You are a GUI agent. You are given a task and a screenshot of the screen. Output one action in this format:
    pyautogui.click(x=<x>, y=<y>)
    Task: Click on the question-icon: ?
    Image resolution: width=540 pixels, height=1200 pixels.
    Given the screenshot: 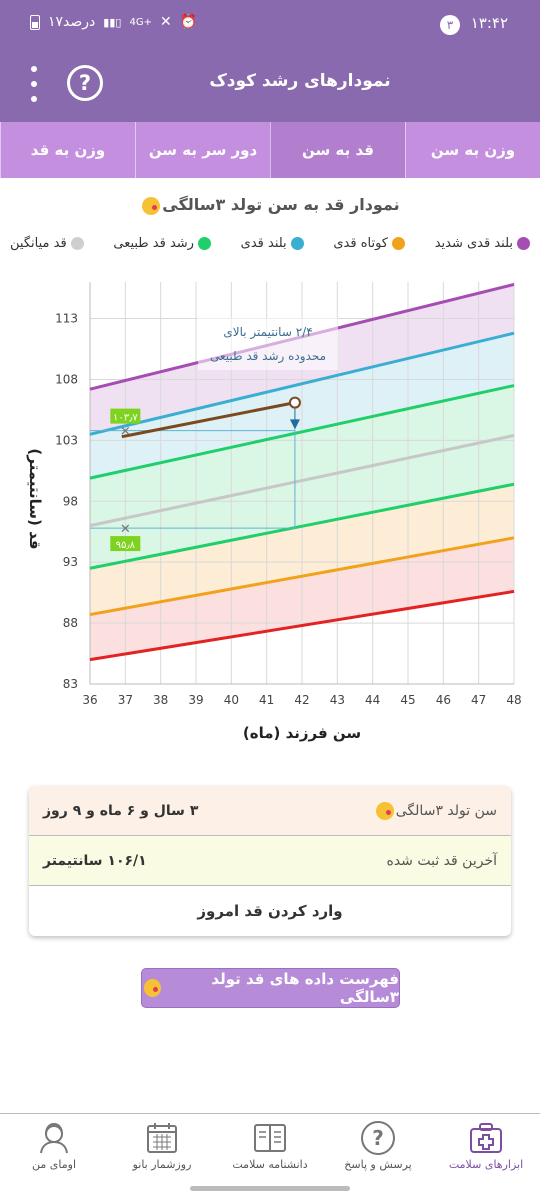 What is the action you would take?
    pyautogui.click(x=378, y=1138)
    